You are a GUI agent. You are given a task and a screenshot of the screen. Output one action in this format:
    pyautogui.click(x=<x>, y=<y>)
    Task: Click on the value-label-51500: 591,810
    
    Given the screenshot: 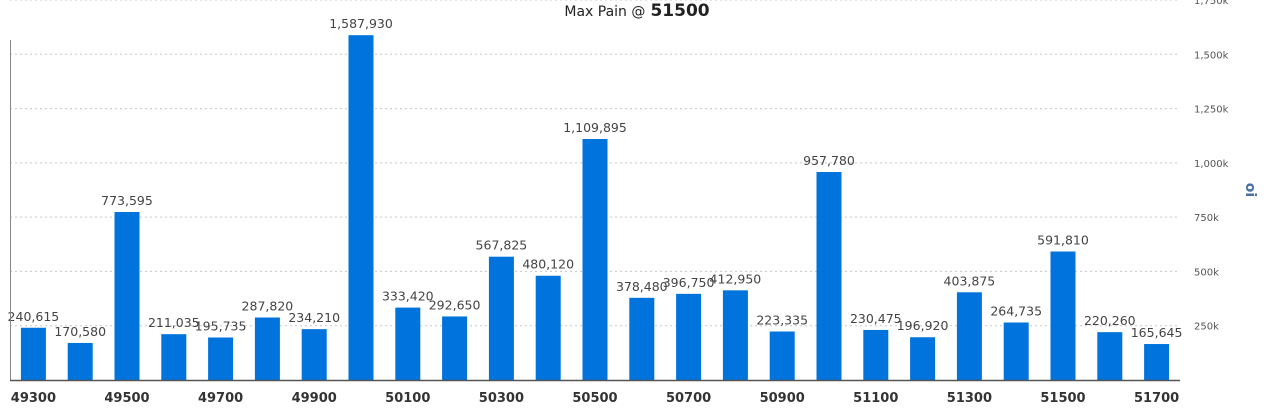 What is the action you would take?
    pyautogui.click(x=1063, y=239)
    